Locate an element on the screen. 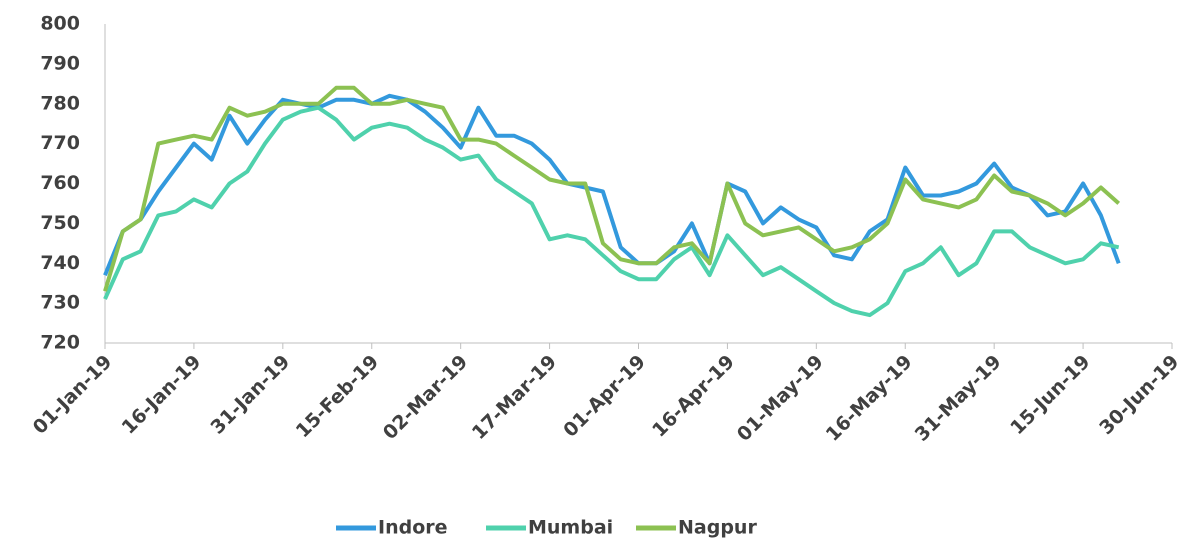  y-tick-label: 730 is located at coordinates (60, 303).